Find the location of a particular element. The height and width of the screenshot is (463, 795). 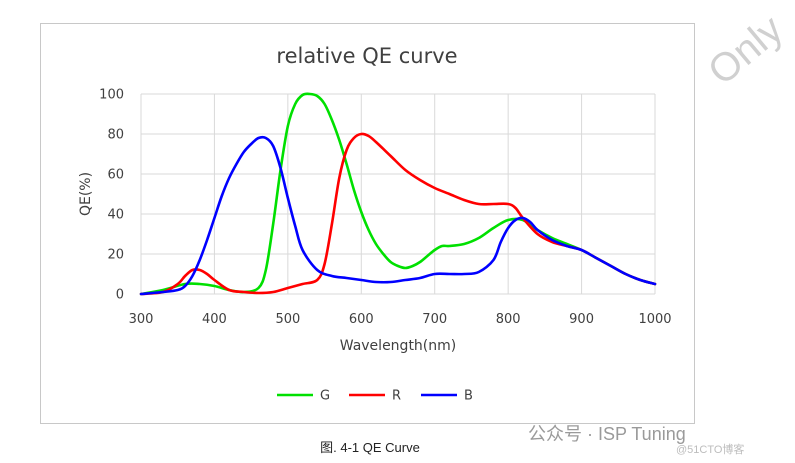

y-tick-label: 0 is located at coordinates (120, 295).